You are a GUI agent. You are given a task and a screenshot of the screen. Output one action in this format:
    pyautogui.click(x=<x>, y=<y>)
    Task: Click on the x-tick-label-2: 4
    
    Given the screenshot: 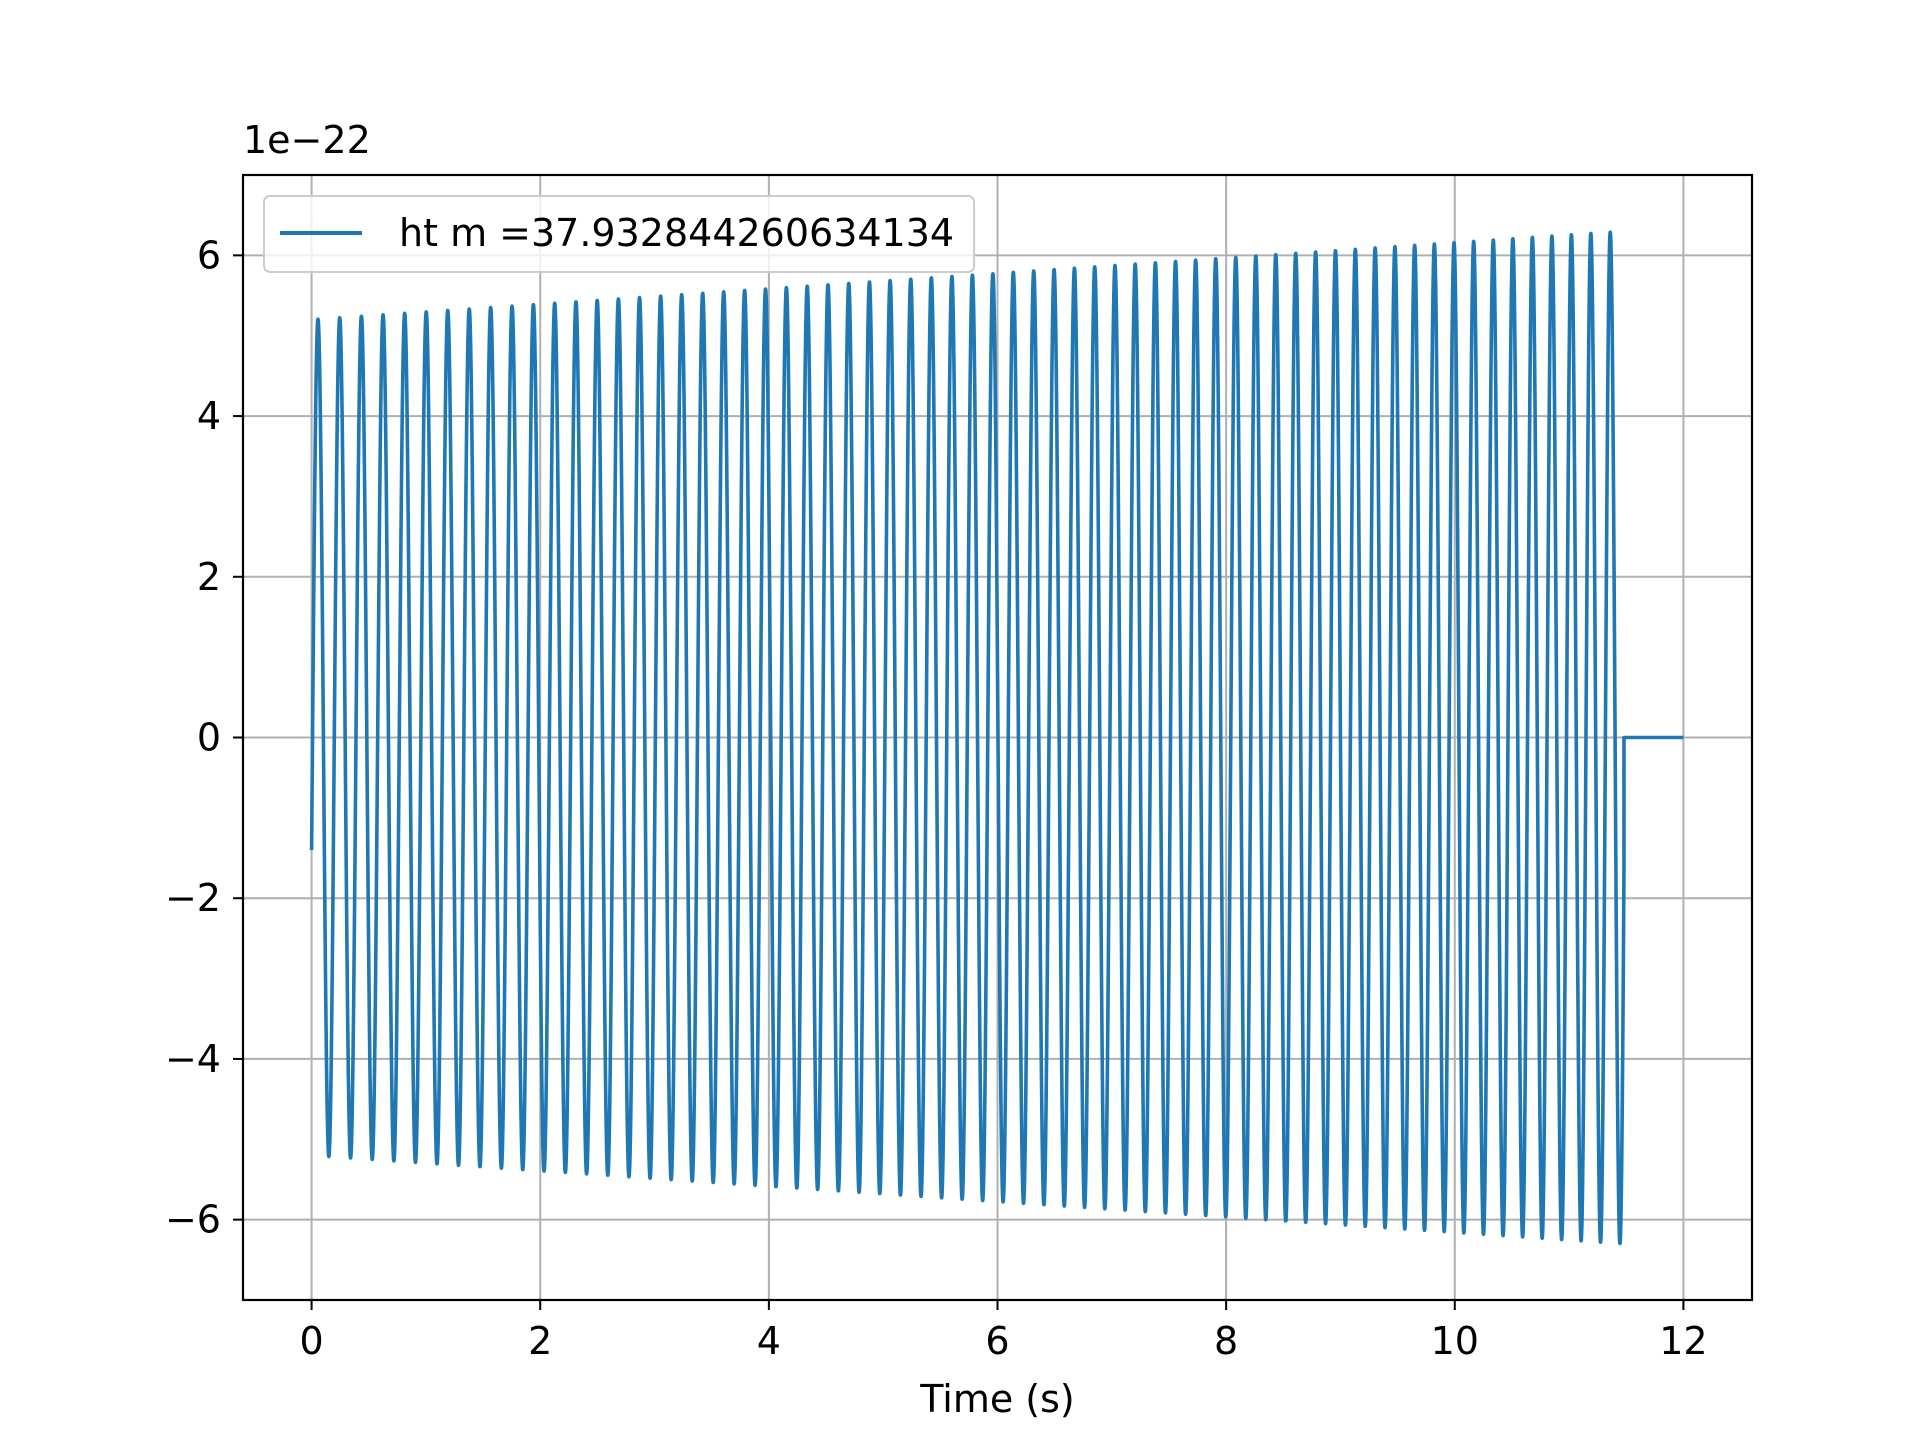 What is the action you would take?
    pyautogui.click(x=769, y=1341)
    